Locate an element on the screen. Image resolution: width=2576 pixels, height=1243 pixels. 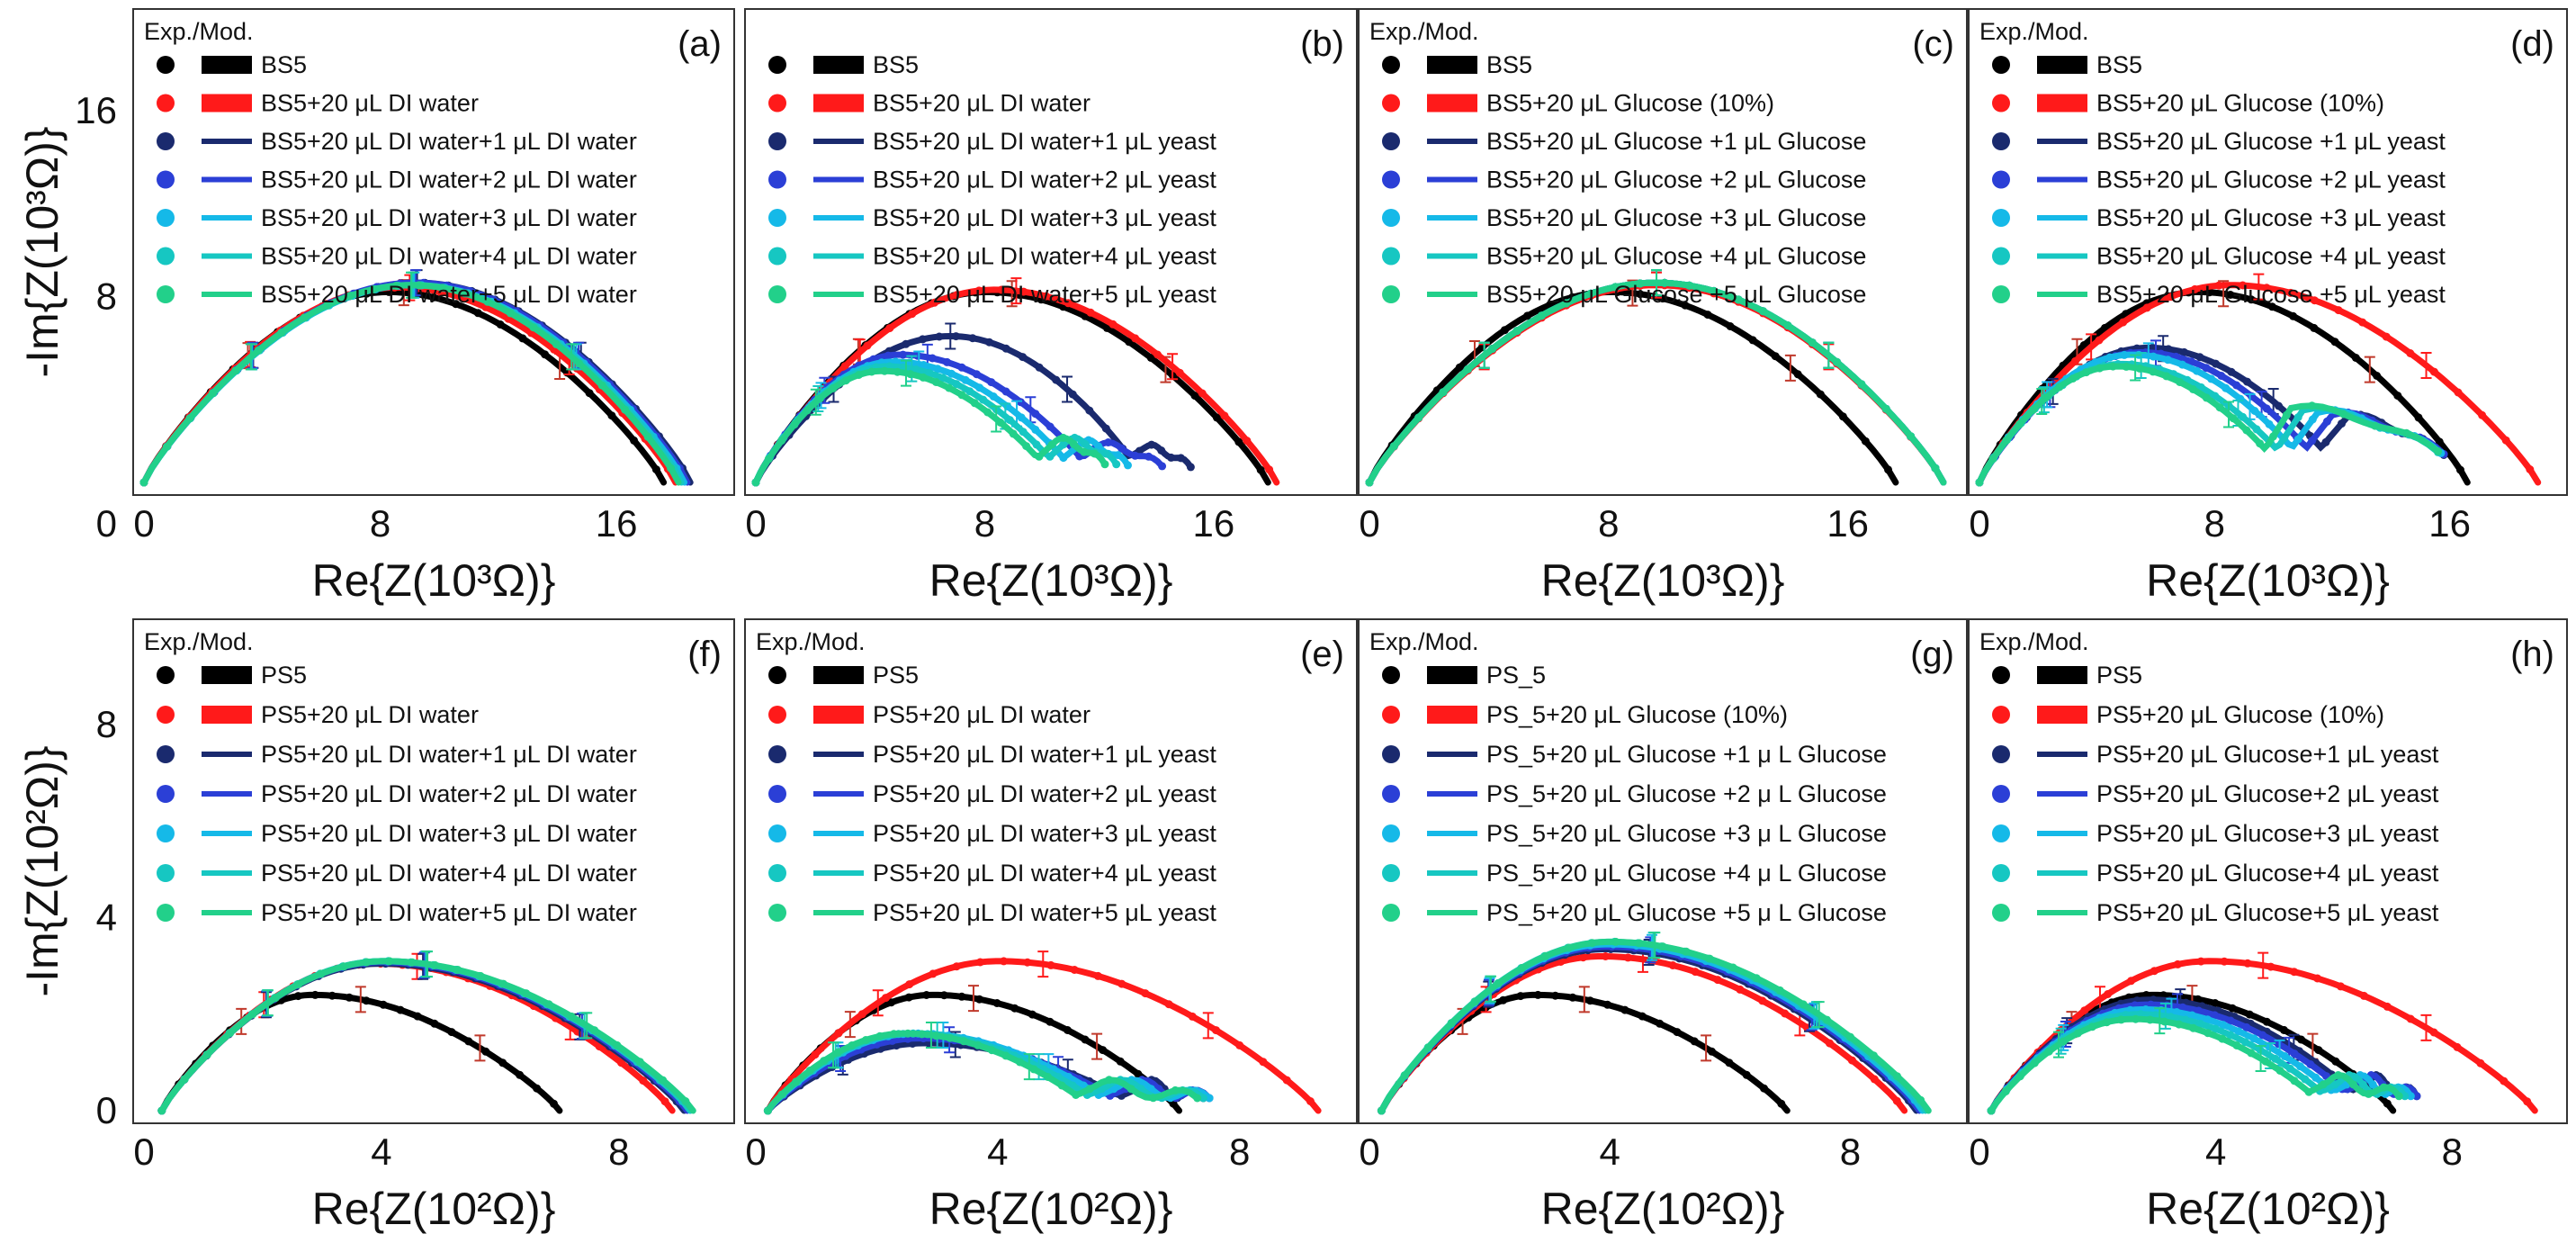
legend-label: BS5+20 μL Glucose +4 μL yeast is located at coordinates (2271, 256).